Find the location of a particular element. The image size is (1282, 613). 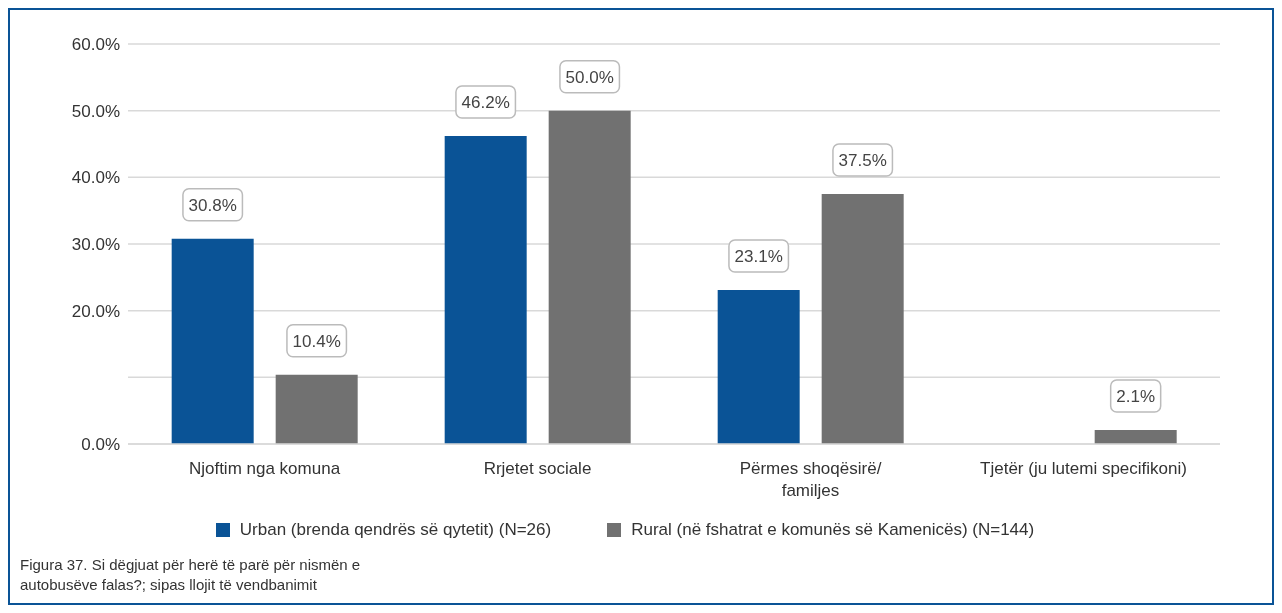

data-label: 30.8% is located at coordinates (212, 205).